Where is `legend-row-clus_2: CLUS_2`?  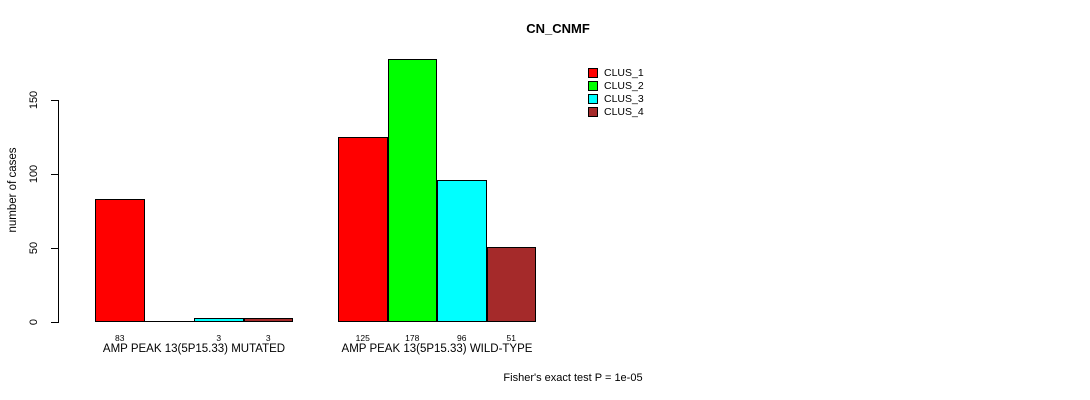 legend-row-clus_2: CLUS_2 is located at coordinates (616, 85).